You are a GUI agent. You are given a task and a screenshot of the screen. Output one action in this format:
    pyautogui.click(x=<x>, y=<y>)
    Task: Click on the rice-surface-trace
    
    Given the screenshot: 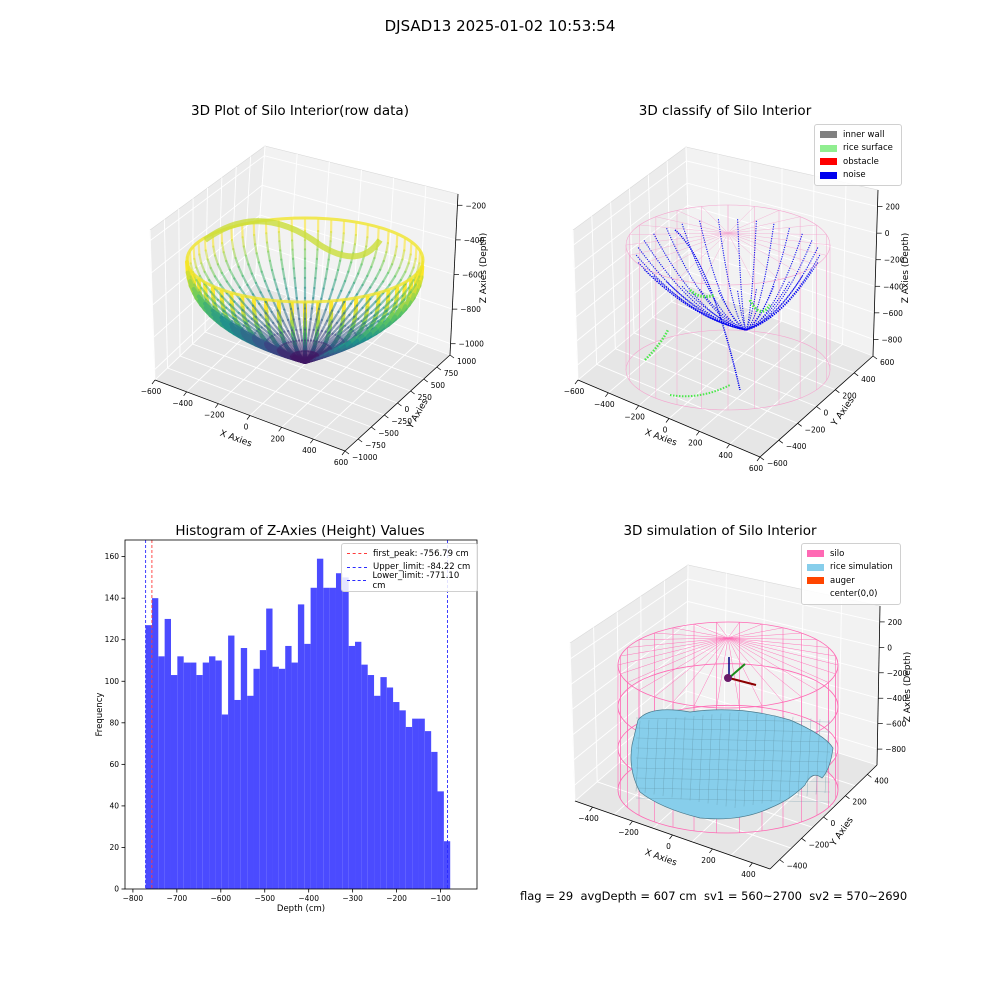 What is the action you would take?
    pyautogui.click(x=657, y=345)
    